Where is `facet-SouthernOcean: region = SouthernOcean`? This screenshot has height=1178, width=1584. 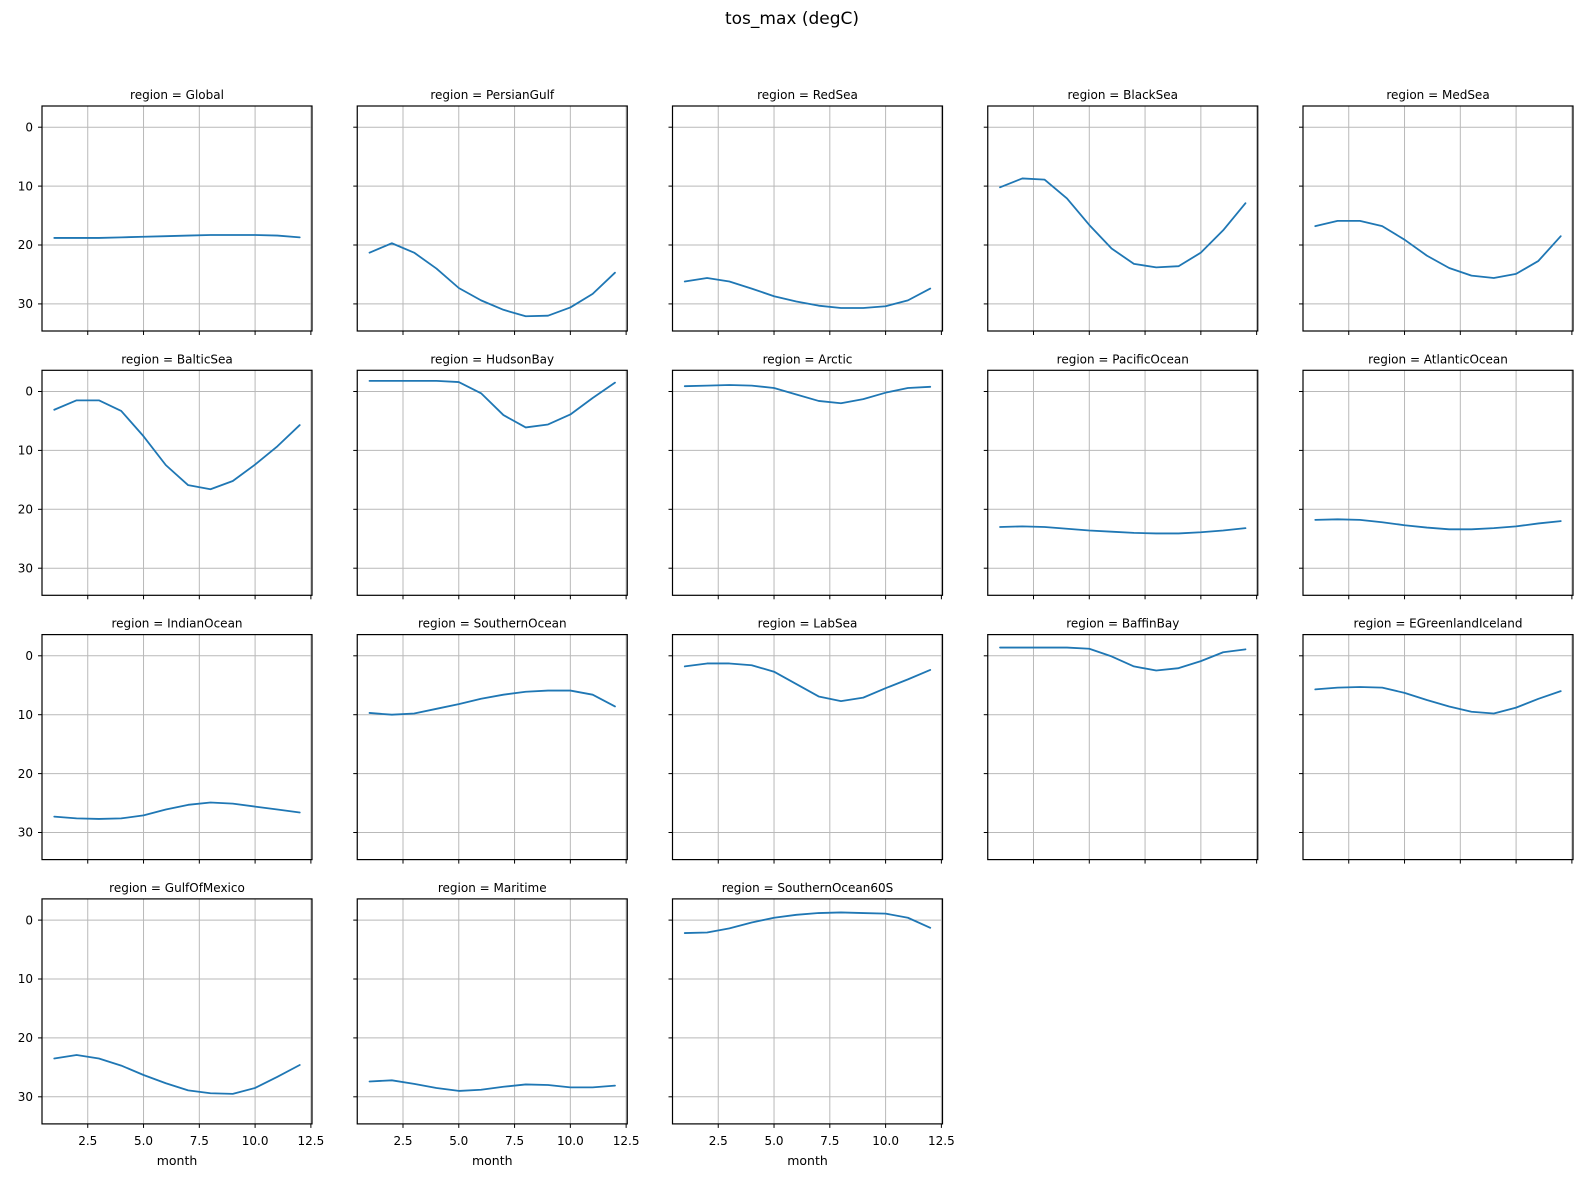
facet-SouthernOcean: region = SouthernOcean is located at coordinates (490, 740).